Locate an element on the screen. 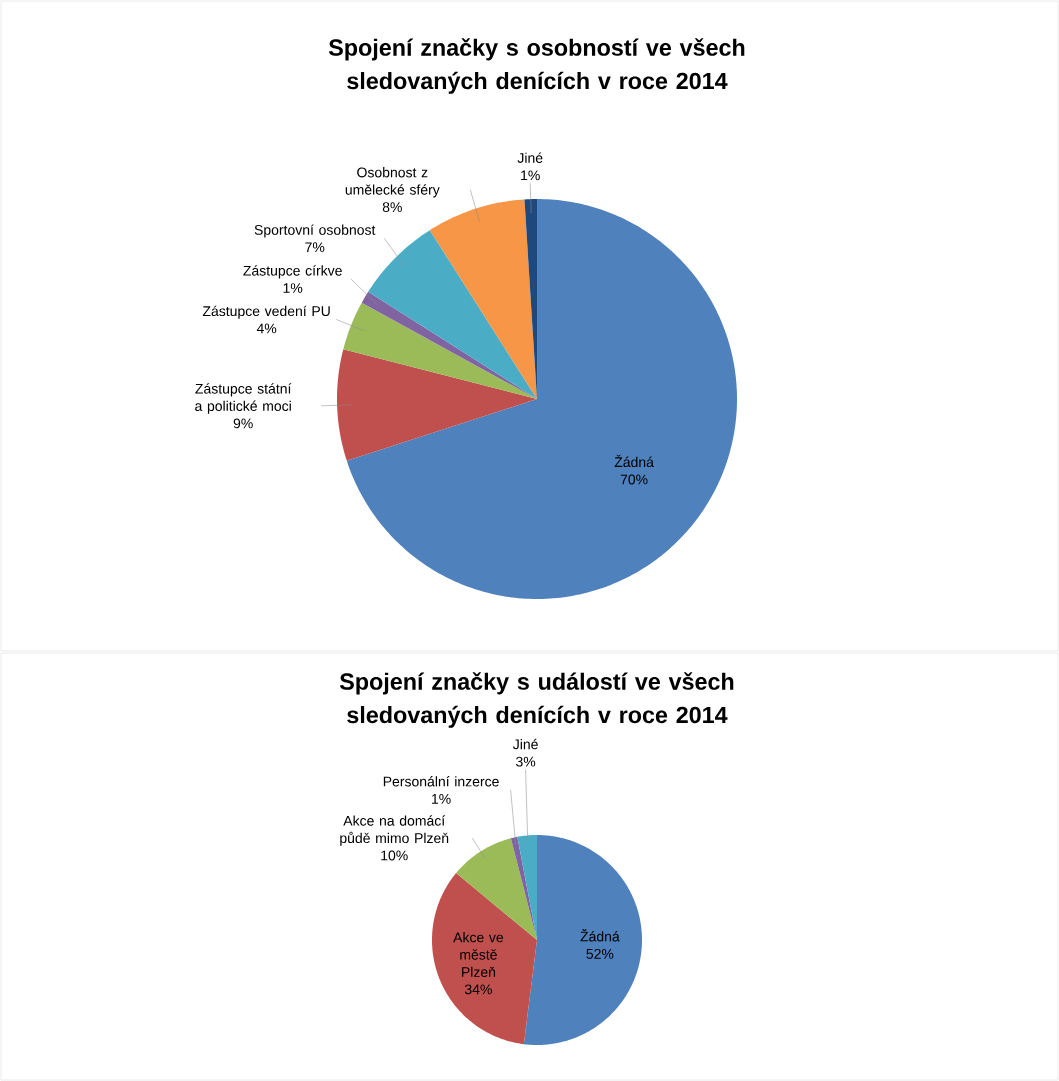 The width and height of the screenshot is (1059, 1081). data-label: 8% is located at coordinates (392, 207).